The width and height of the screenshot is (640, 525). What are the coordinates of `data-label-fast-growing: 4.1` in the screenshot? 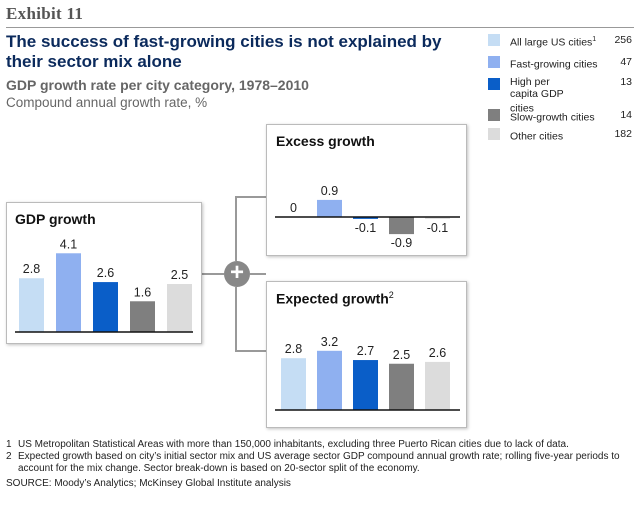 It's located at (68, 244).